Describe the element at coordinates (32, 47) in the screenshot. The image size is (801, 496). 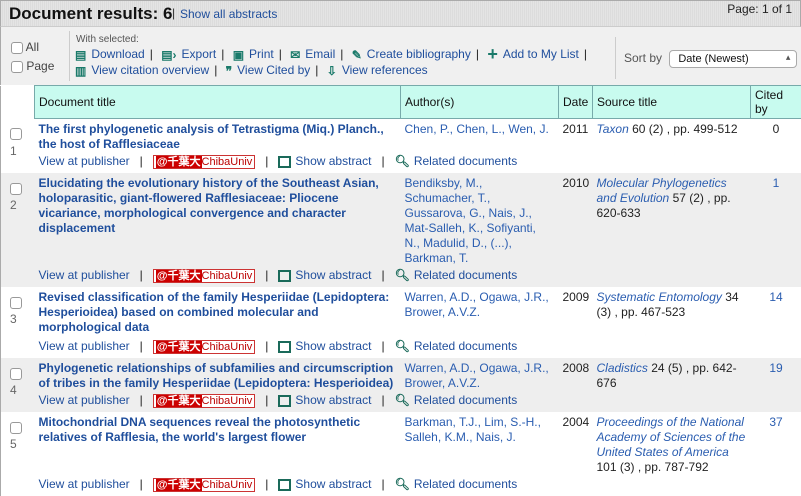
I see `select-all-label: All` at that location.